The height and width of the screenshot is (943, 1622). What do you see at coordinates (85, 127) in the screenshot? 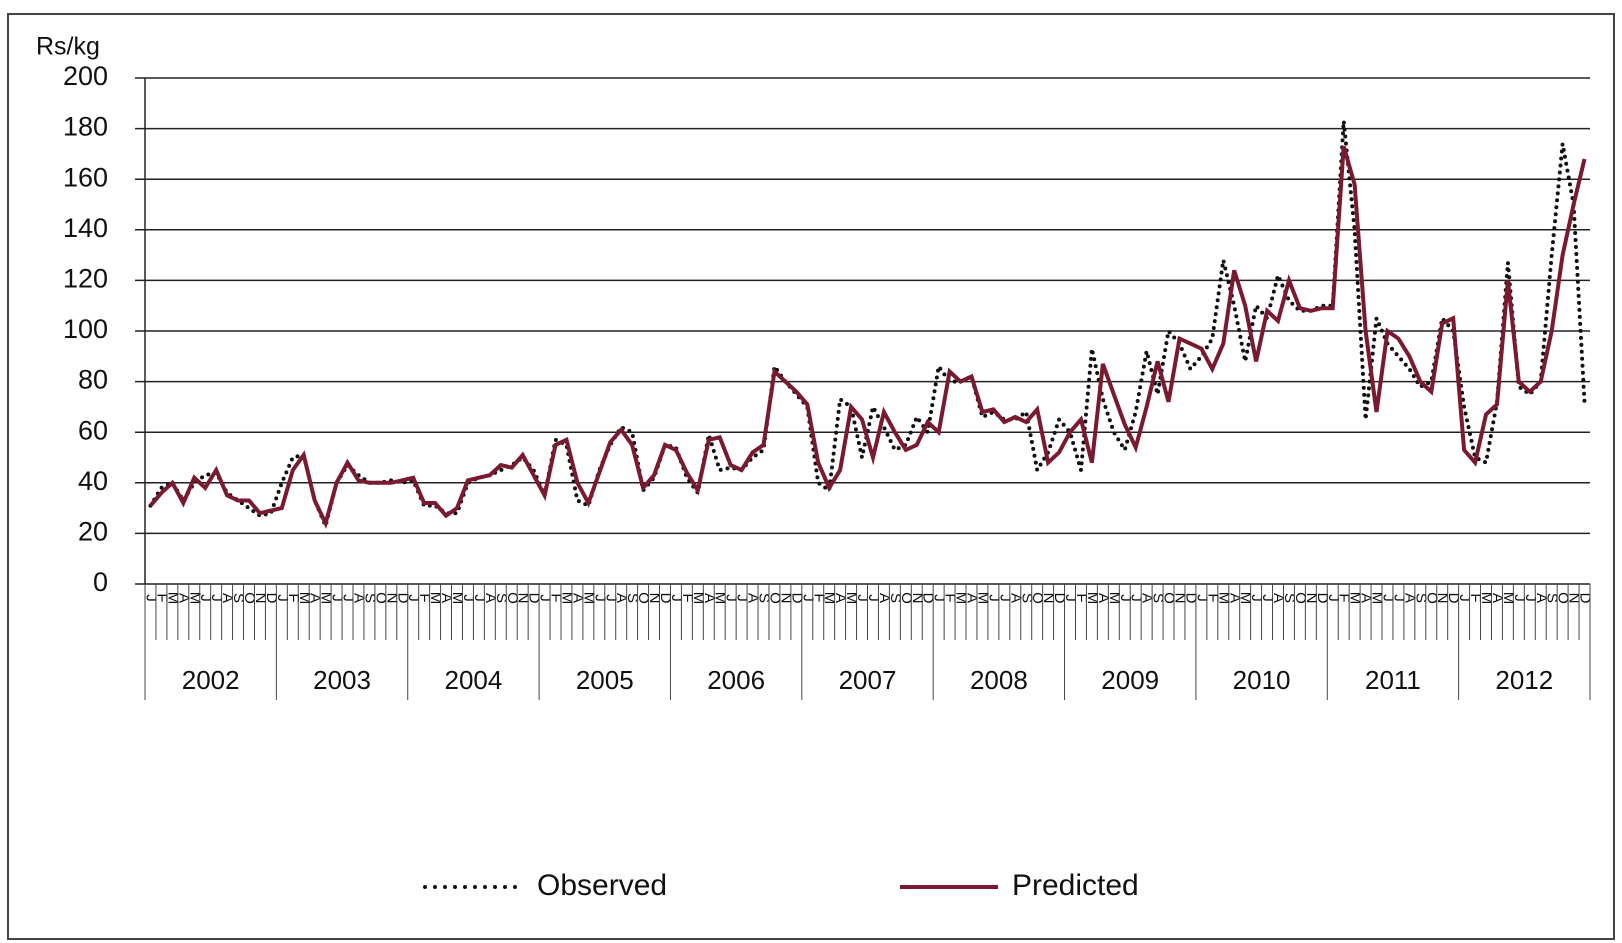
I see `y-tick-label: 180` at bounding box center [85, 127].